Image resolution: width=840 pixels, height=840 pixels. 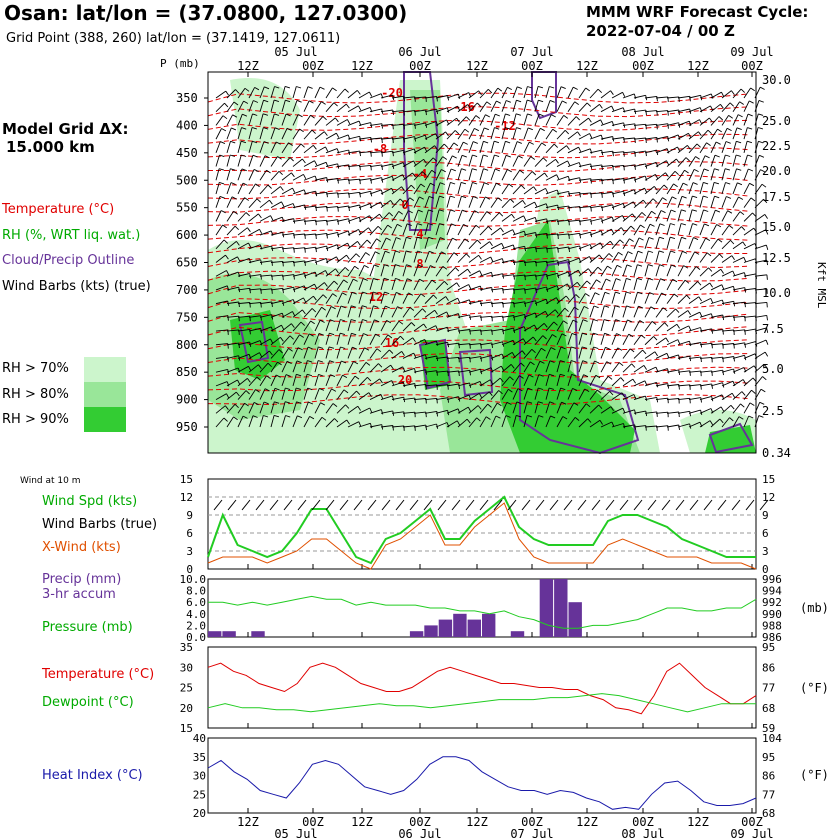 What do you see at coordinates (568, 505) in the screenshot?
I see `surface-wind-barb` at bounding box center [568, 505].